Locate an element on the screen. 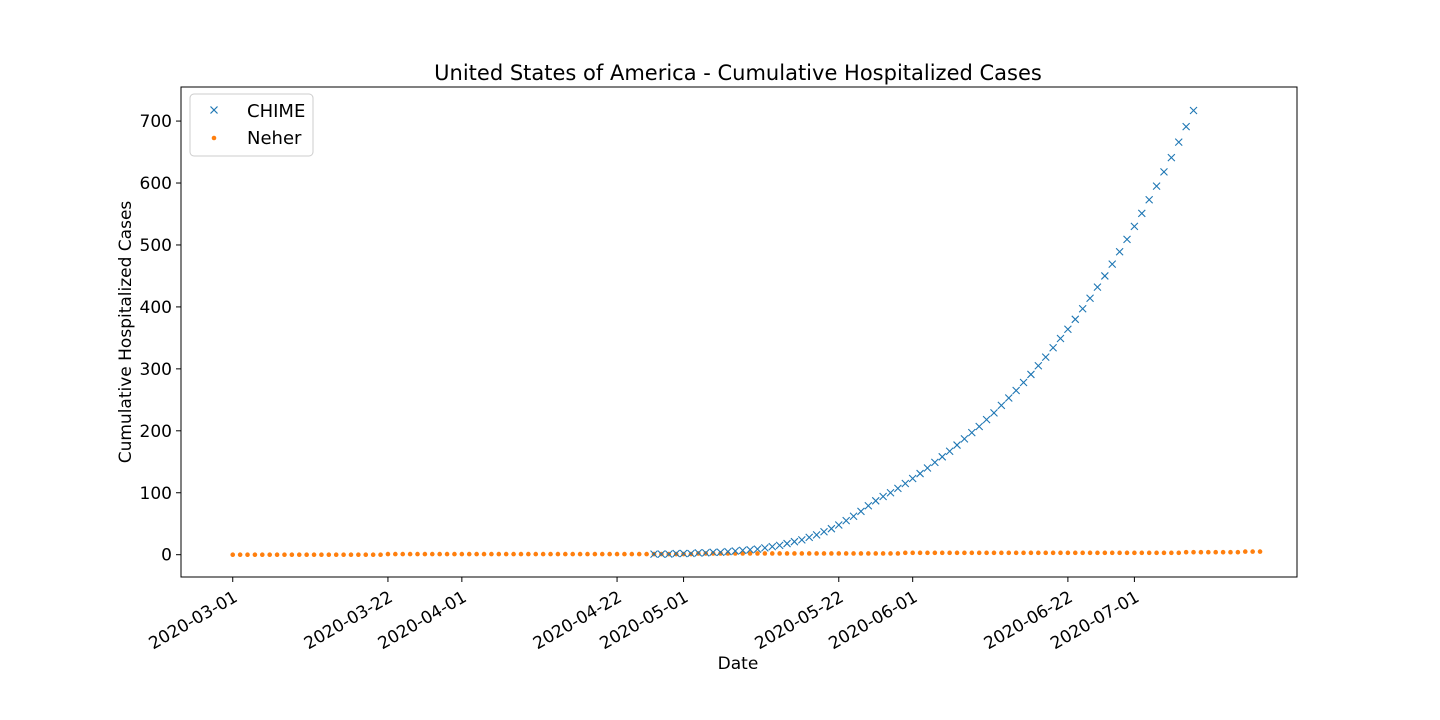 The width and height of the screenshot is (1440, 720). y-tick-label: 700 is located at coordinates (156, 122).